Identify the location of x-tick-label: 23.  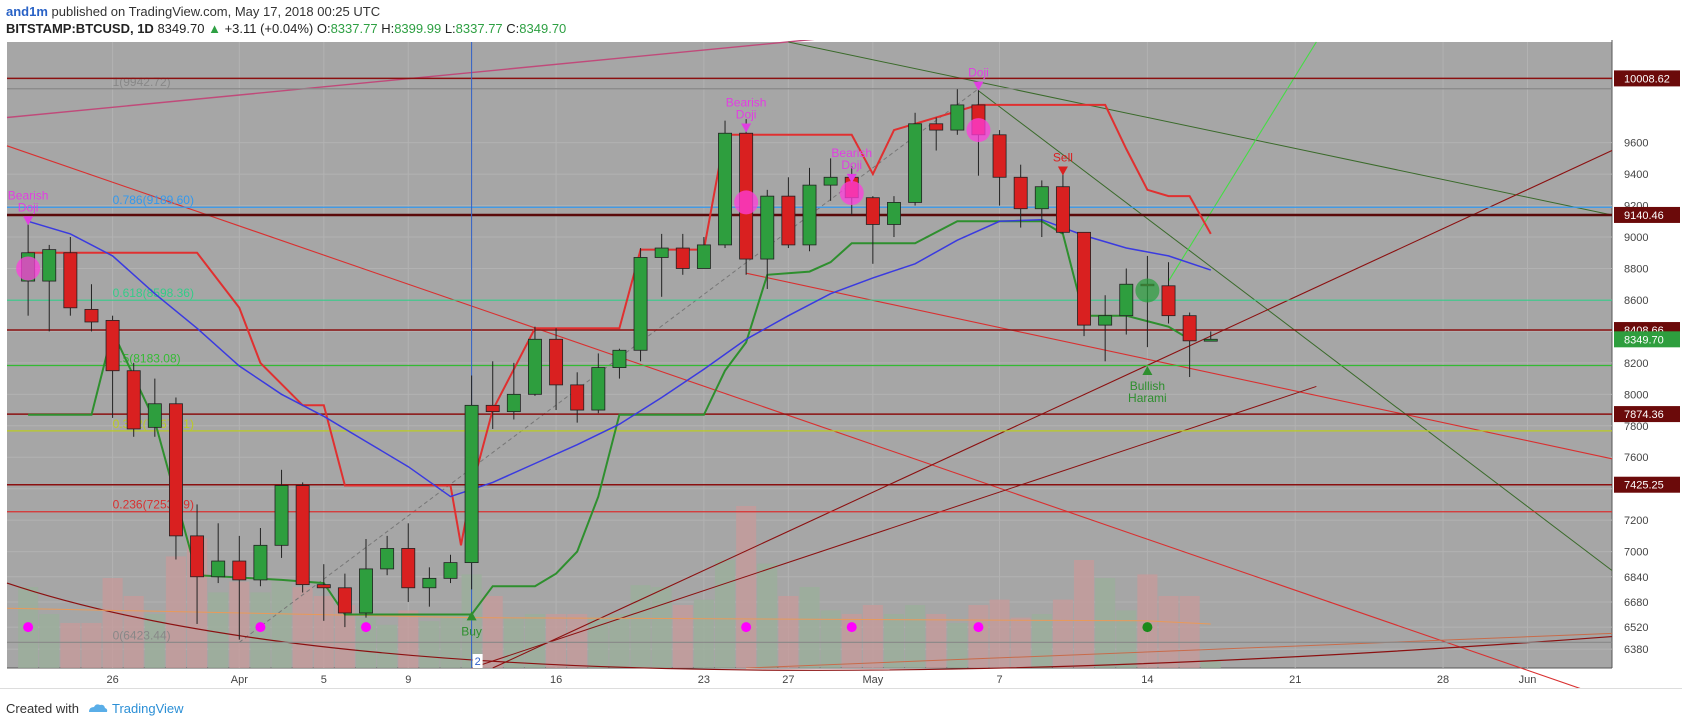
(704, 680).